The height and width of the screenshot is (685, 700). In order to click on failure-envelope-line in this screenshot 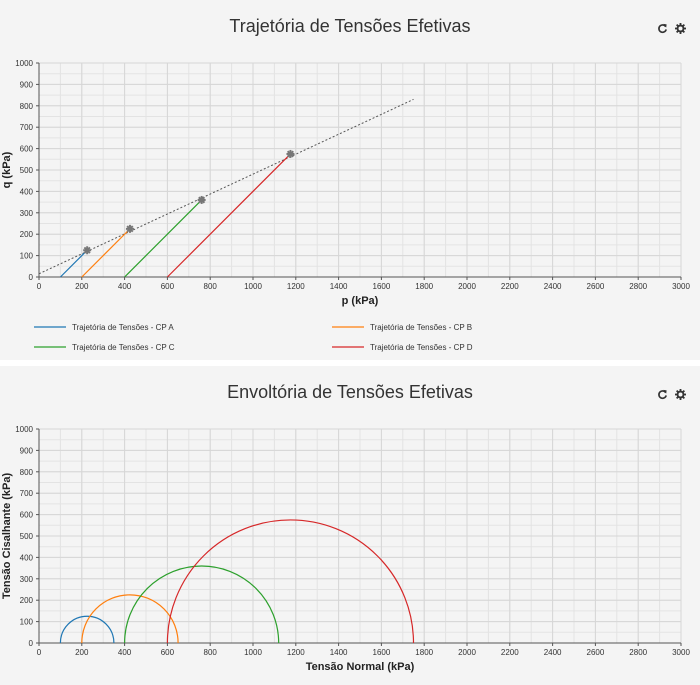, I will do `click(226, 186)`.